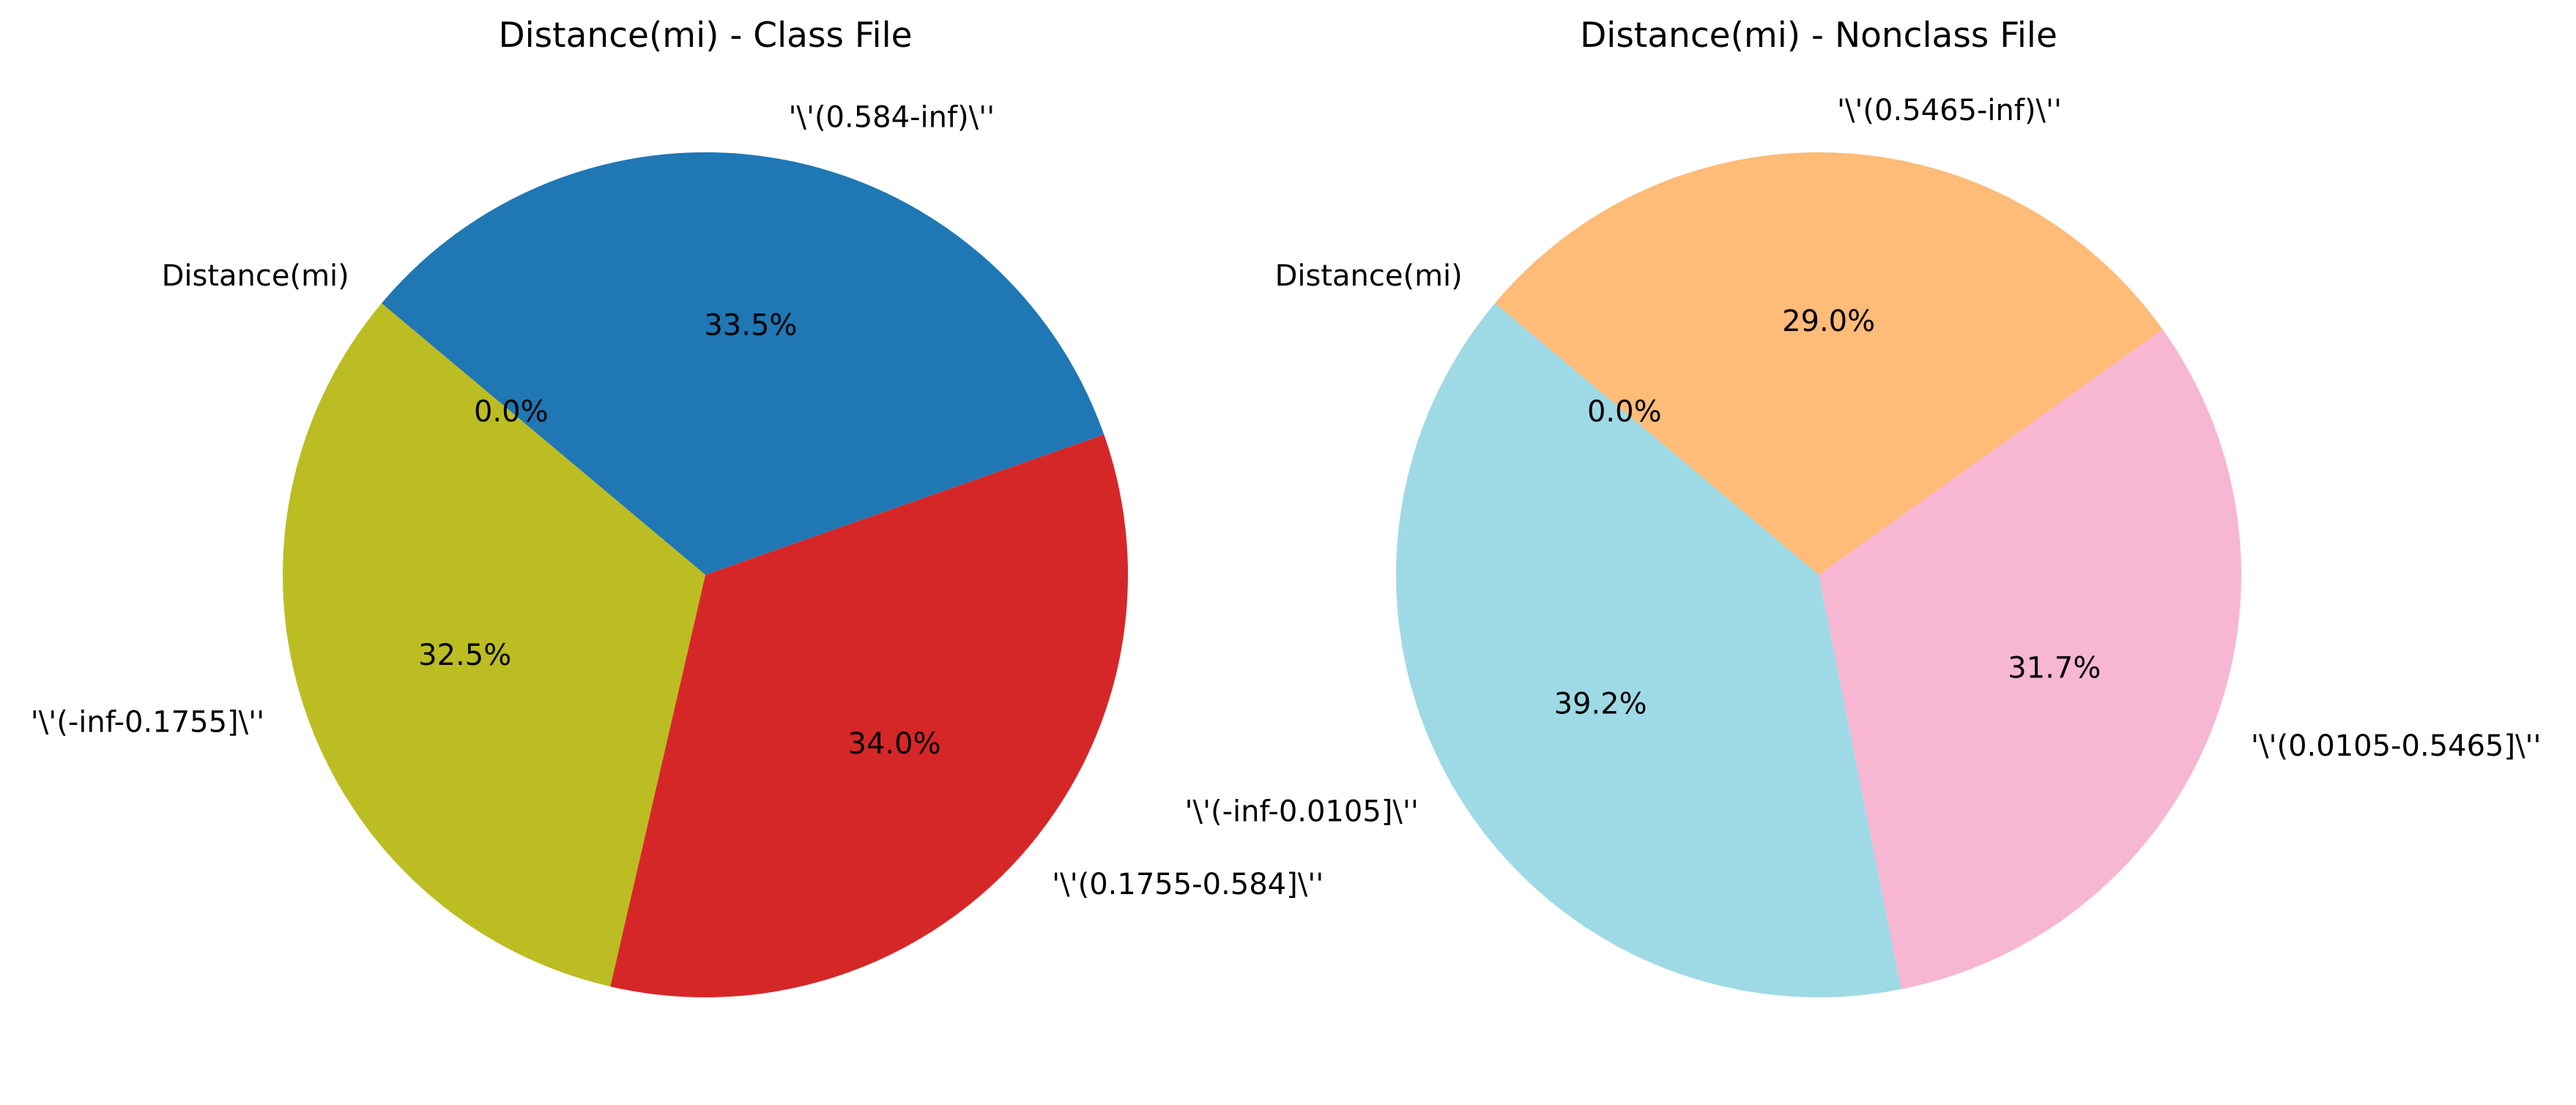  Describe the element at coordinates (750, 325) in the screenshot. I see `percent-label: 33.5%` at that location.